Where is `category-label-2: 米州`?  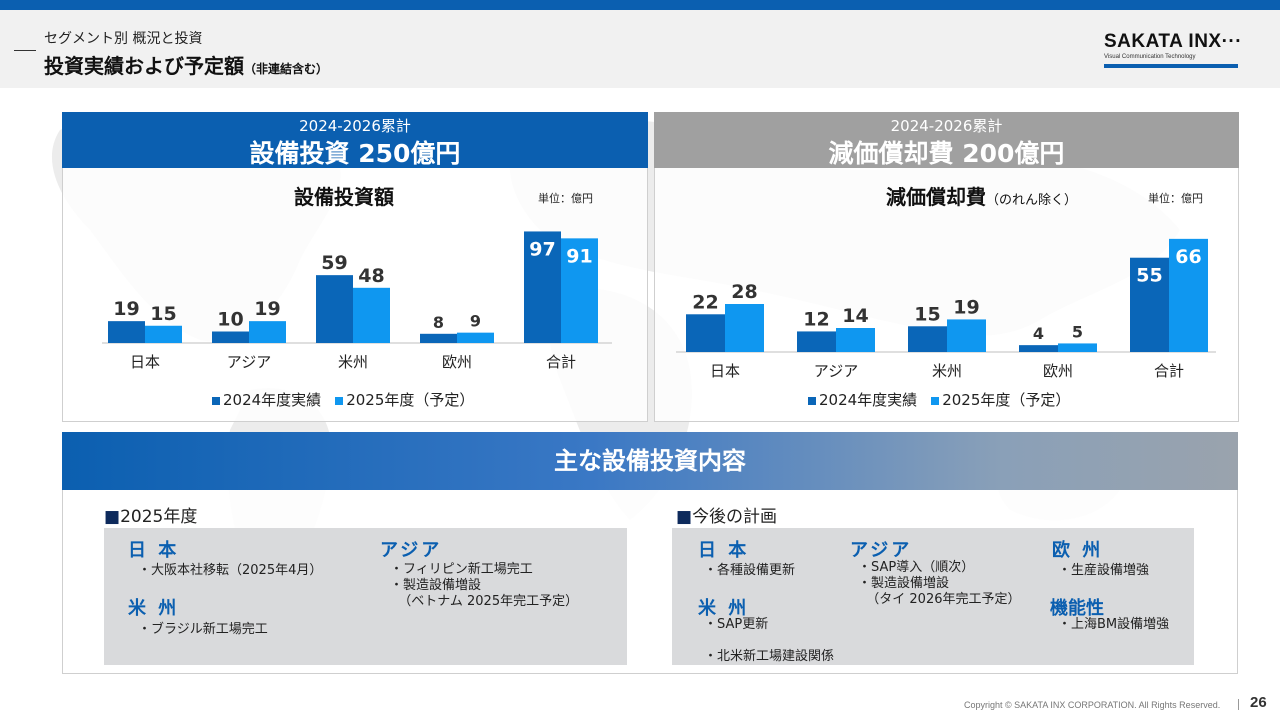 category-label-2: 米州 is located at coordinates (947, 371).